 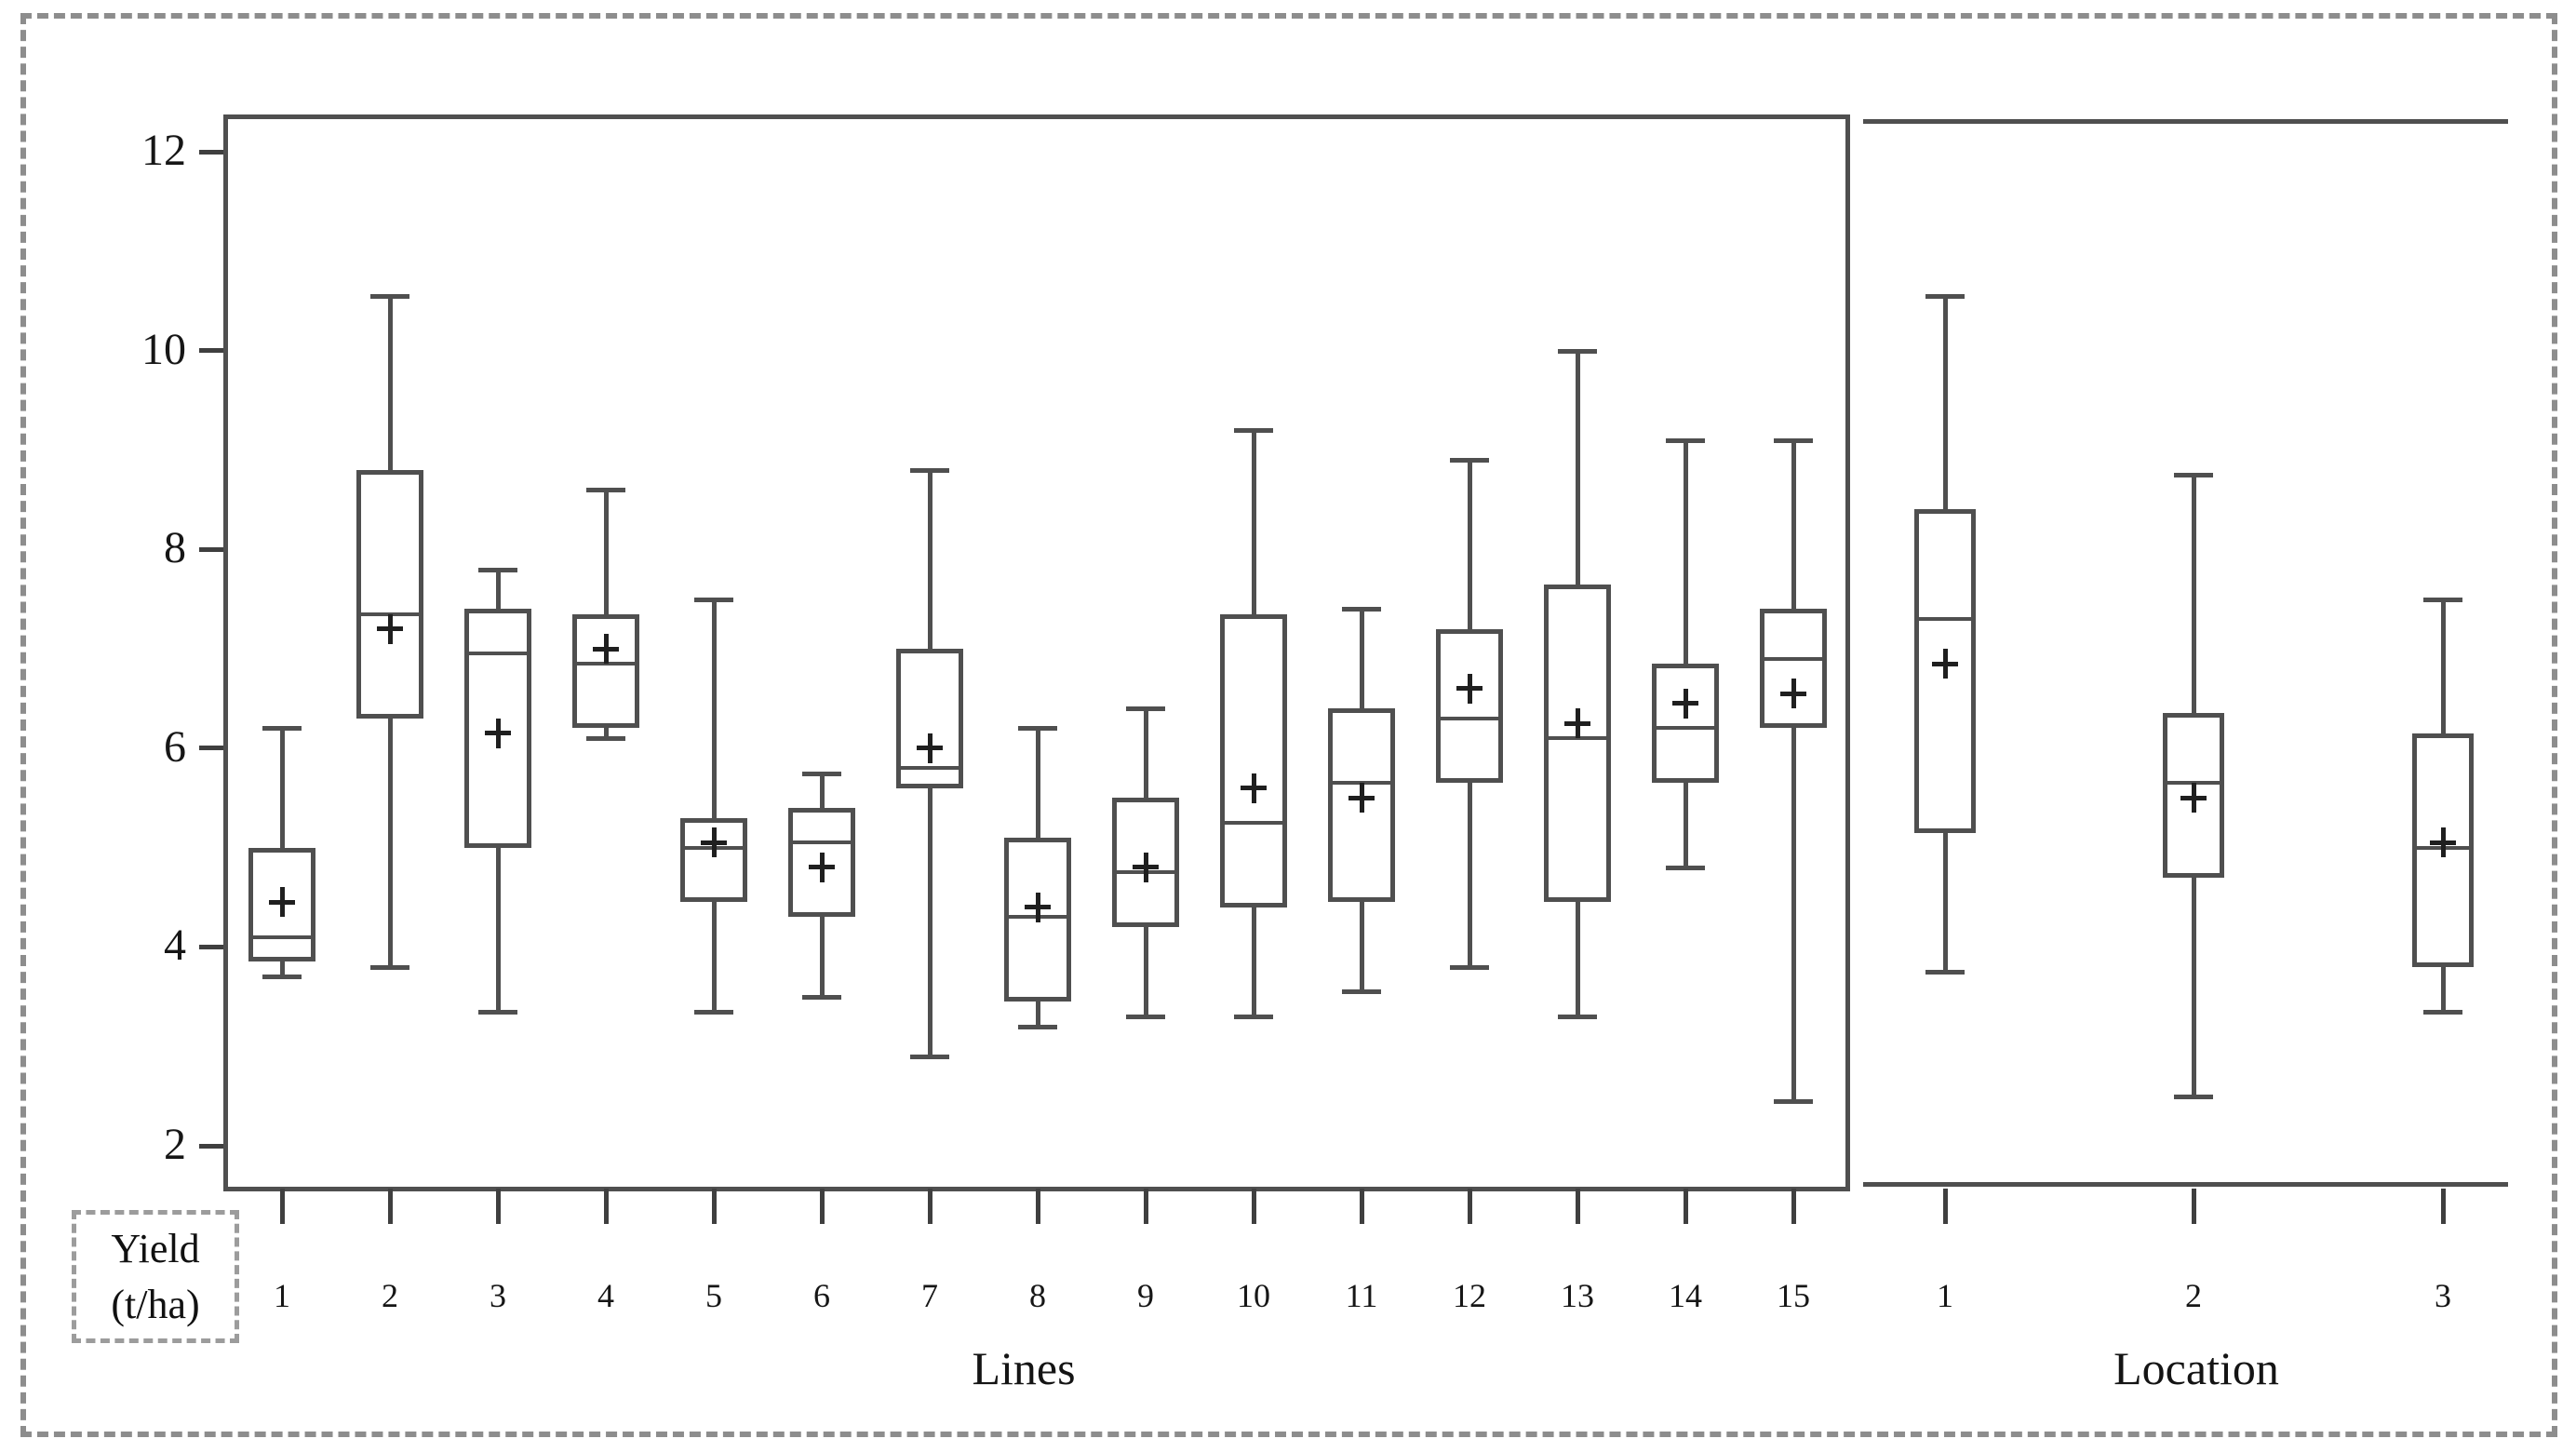 I want to click on y-axis-unit-label-box: Yield (t/ha), so click(x=155, y=1276).